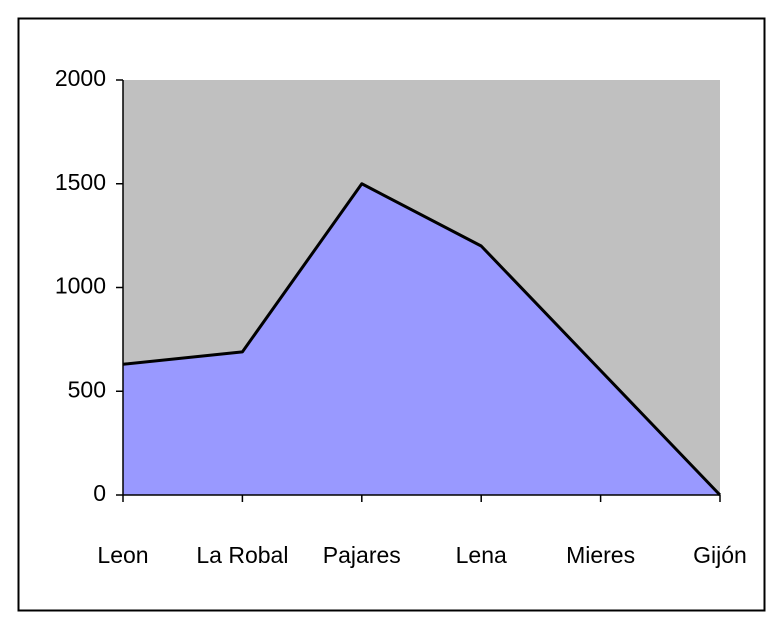 The image size is (783, 628). Describe the element at coordinates (600, 555) in the screenshot. I see `x-tick-label: Mieres` at that location.